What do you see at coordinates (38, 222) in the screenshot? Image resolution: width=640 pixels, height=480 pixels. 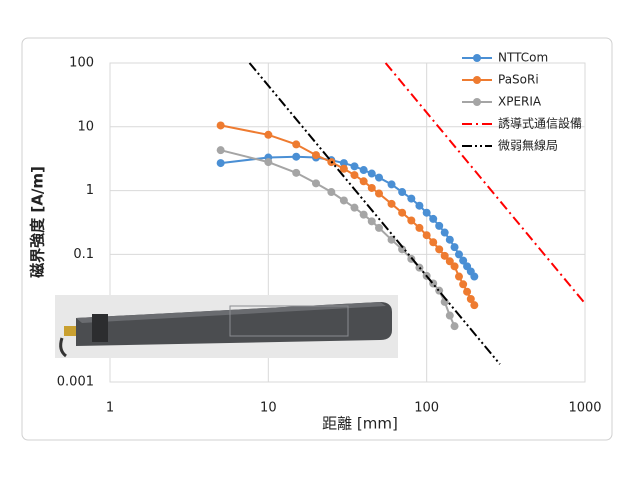 I see `y-axis-label: 磁界強度 [A/m]` at bounding box center [38, 222].